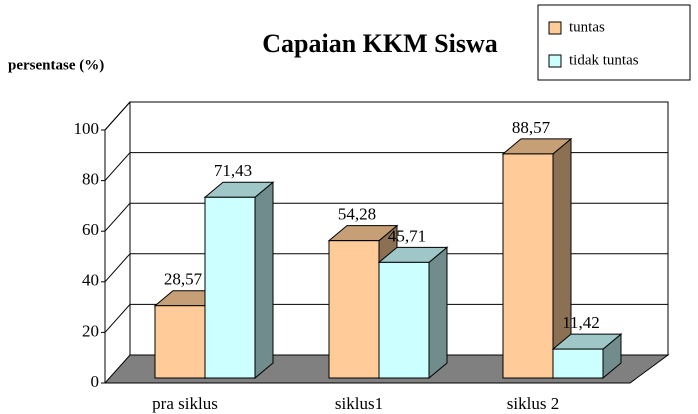 The image size is (698, 414). What do you see at coordinates (90, 280) in the screenshot?
I see `y-tick-label: 40` at bounding box center [90, 280].